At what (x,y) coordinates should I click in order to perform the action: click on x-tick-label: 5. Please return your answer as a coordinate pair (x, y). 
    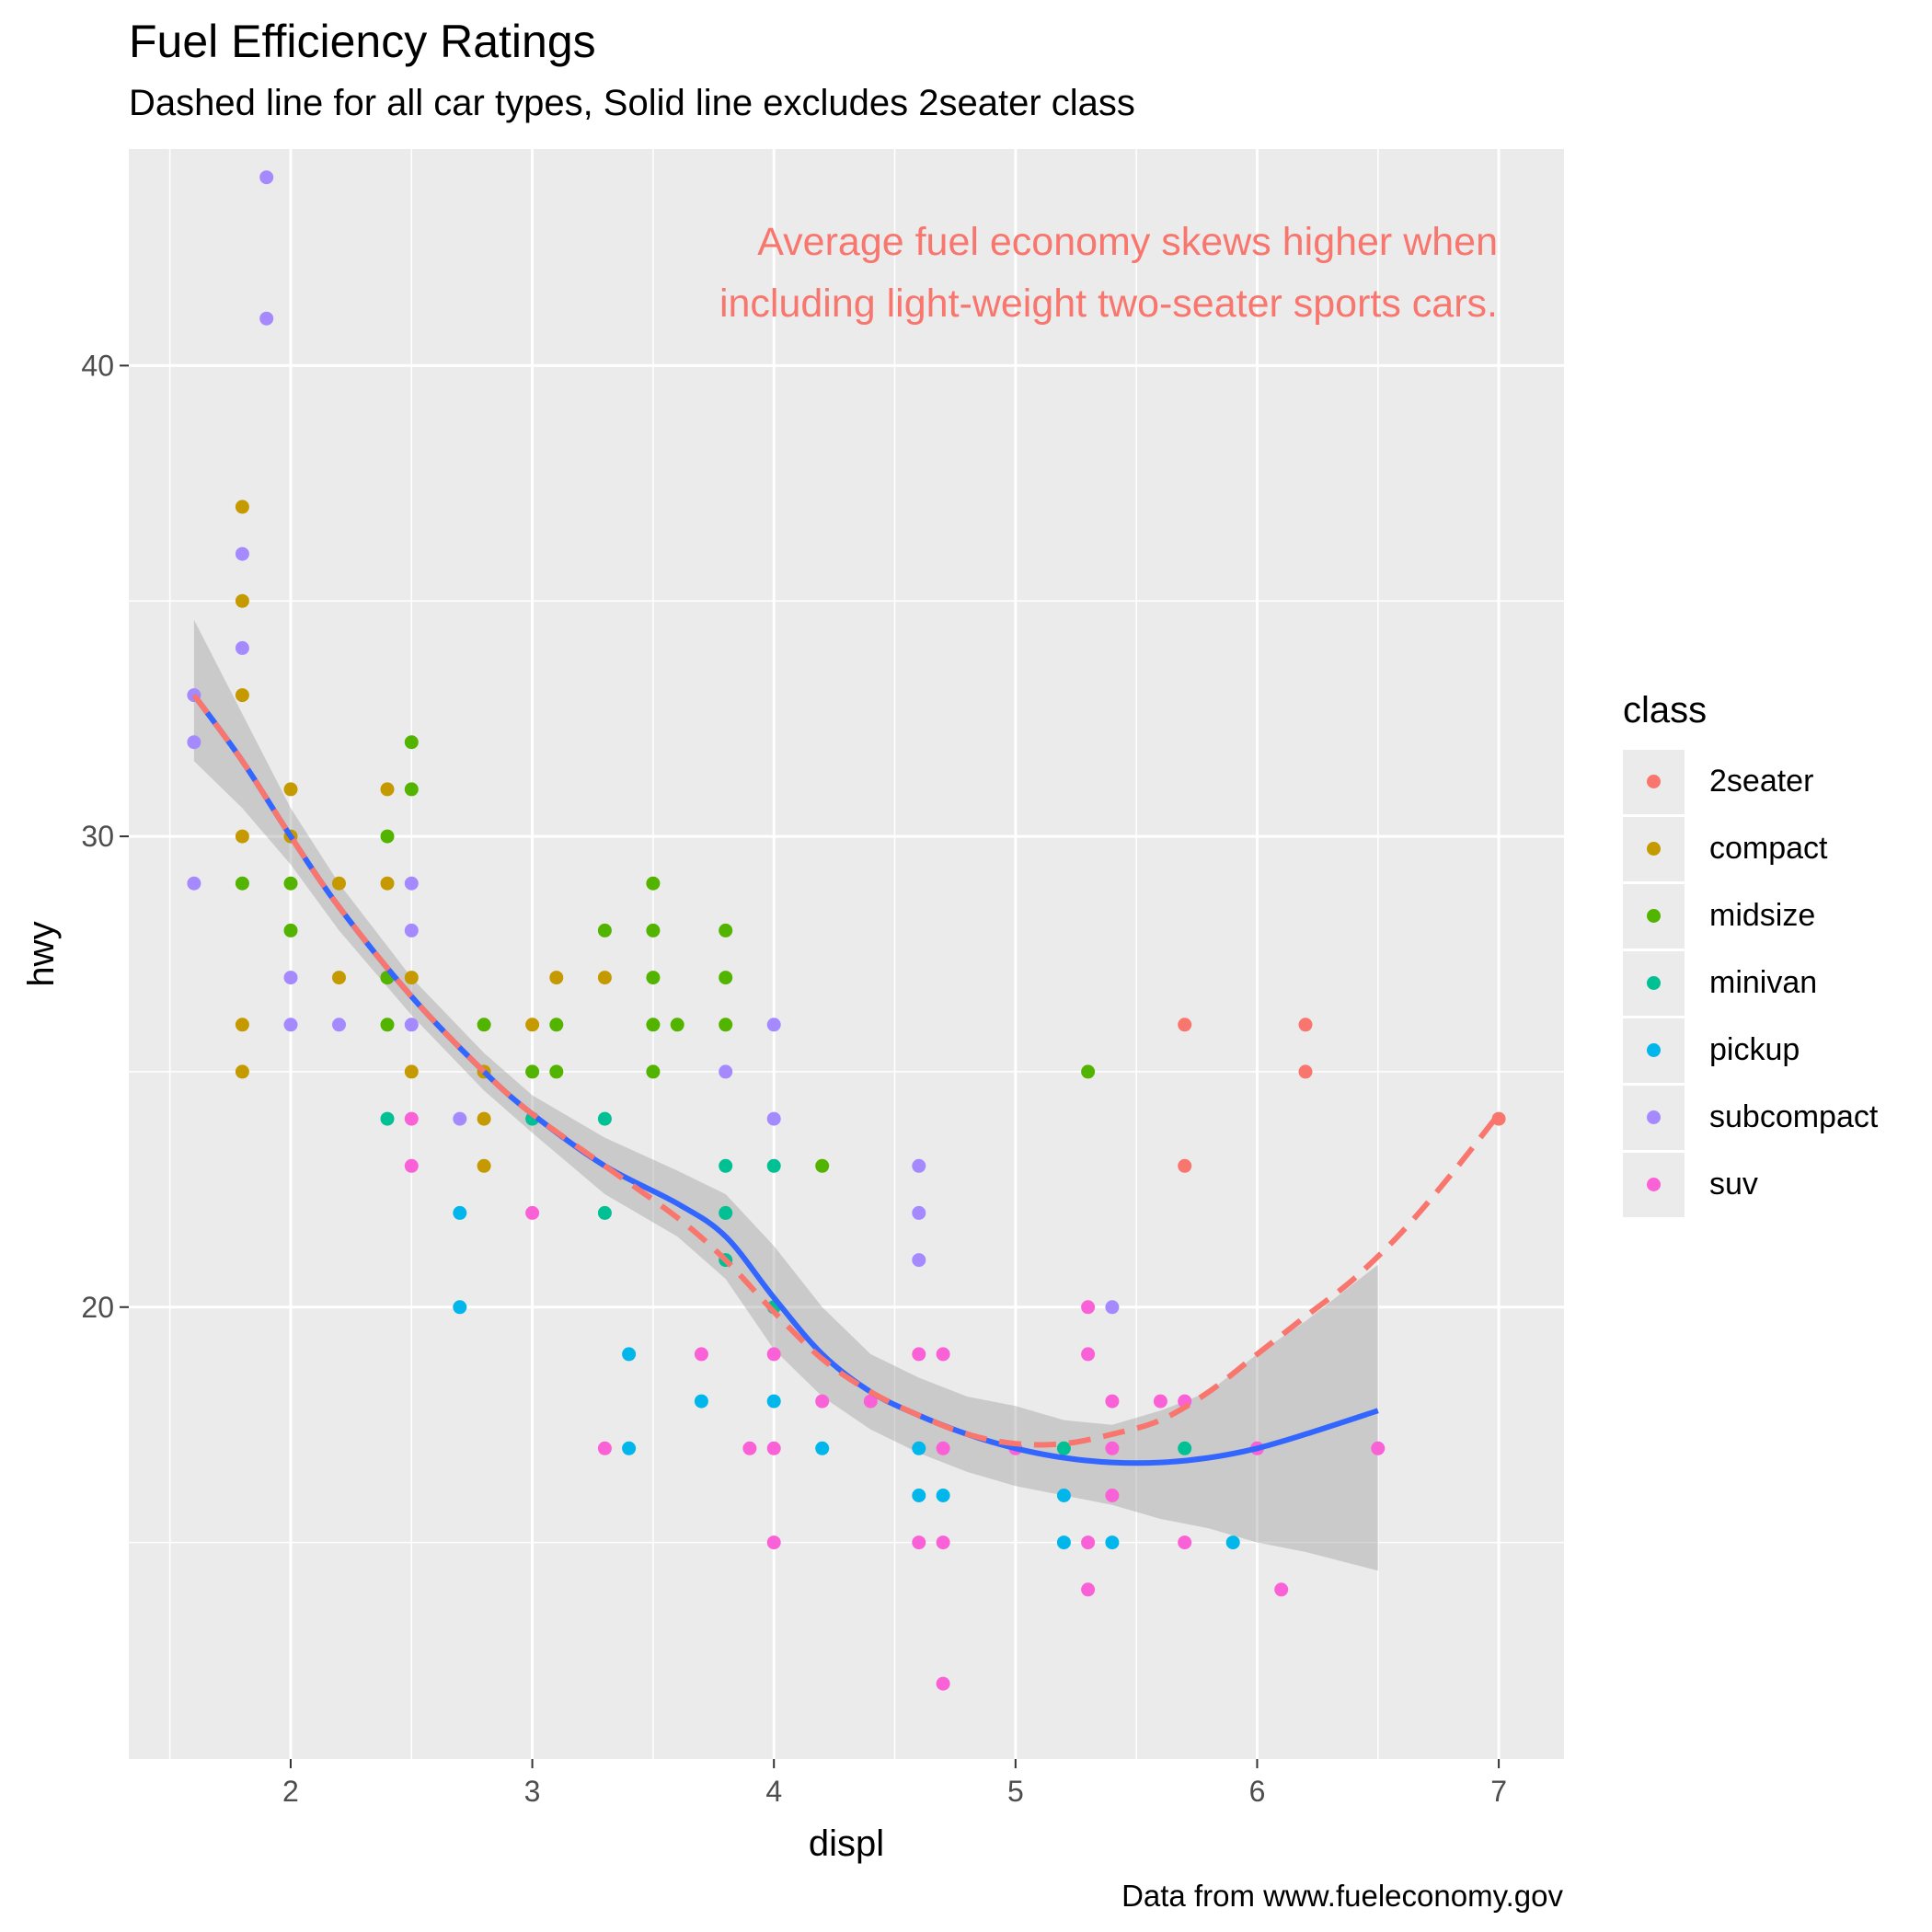
    Looking at the image, I should click on (1016, 1791).